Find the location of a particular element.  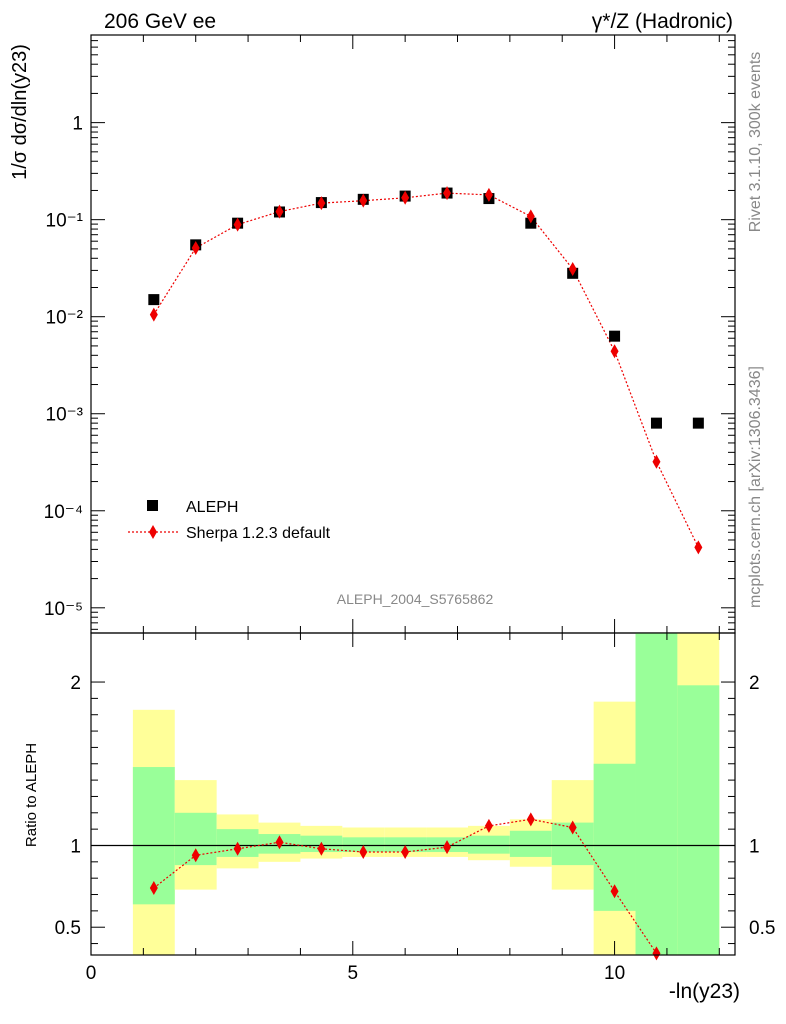

ratio-xtick-label-1: 5 is located at coordinates (352, 973).